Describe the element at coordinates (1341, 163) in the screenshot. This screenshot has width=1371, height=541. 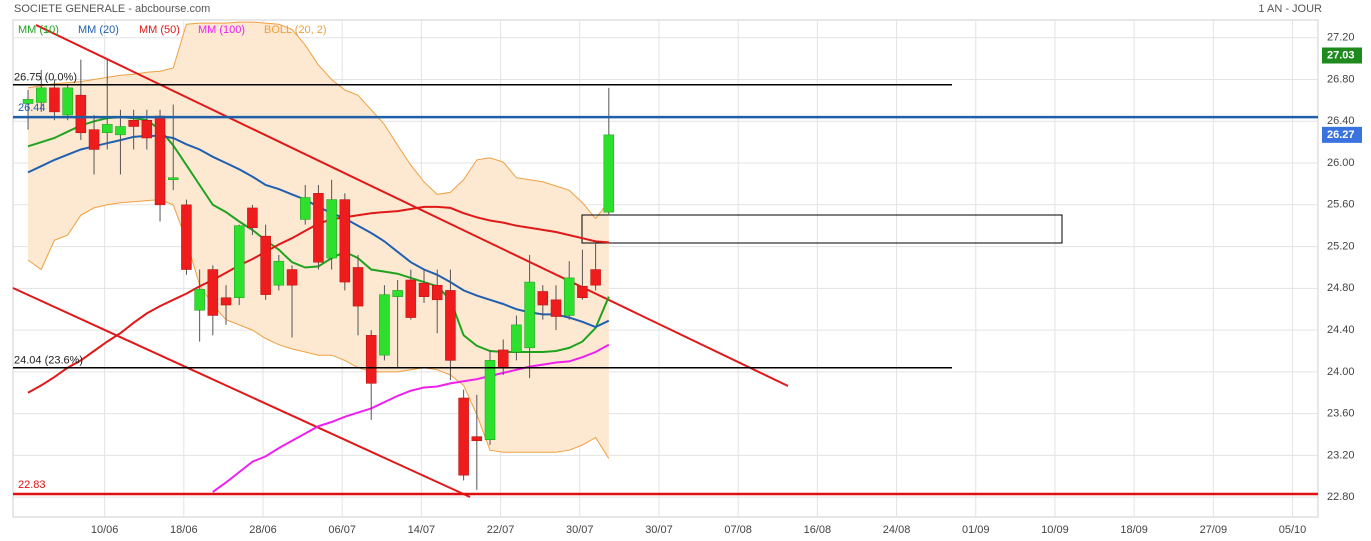
I see `y-tick-label: 26.00` at that location.